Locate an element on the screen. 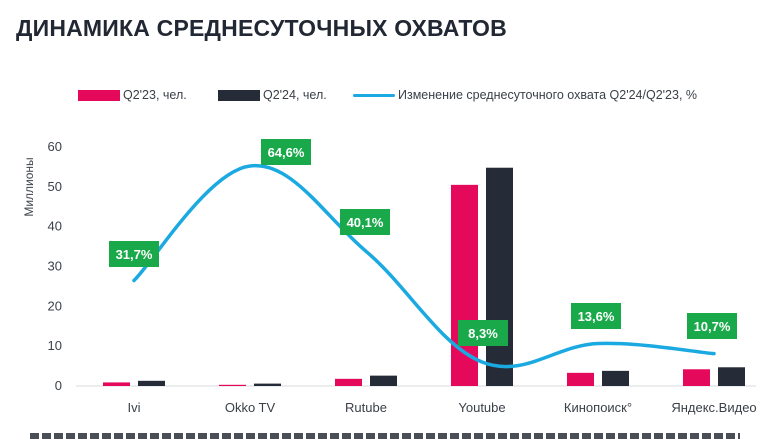 This screenshot has width=764, height=439. data-label: 10,7% is located at coordinates (712, 326).